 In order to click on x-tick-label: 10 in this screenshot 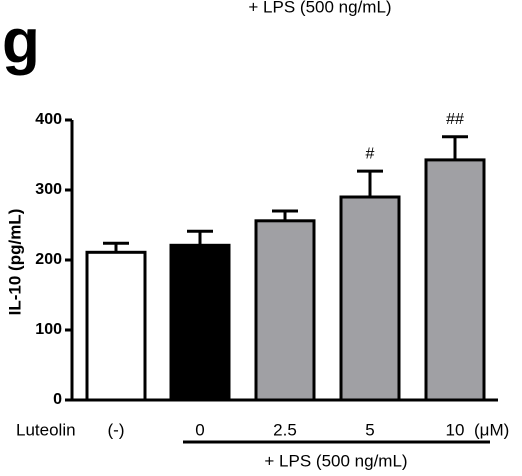, I will do `click(455, 429)`.